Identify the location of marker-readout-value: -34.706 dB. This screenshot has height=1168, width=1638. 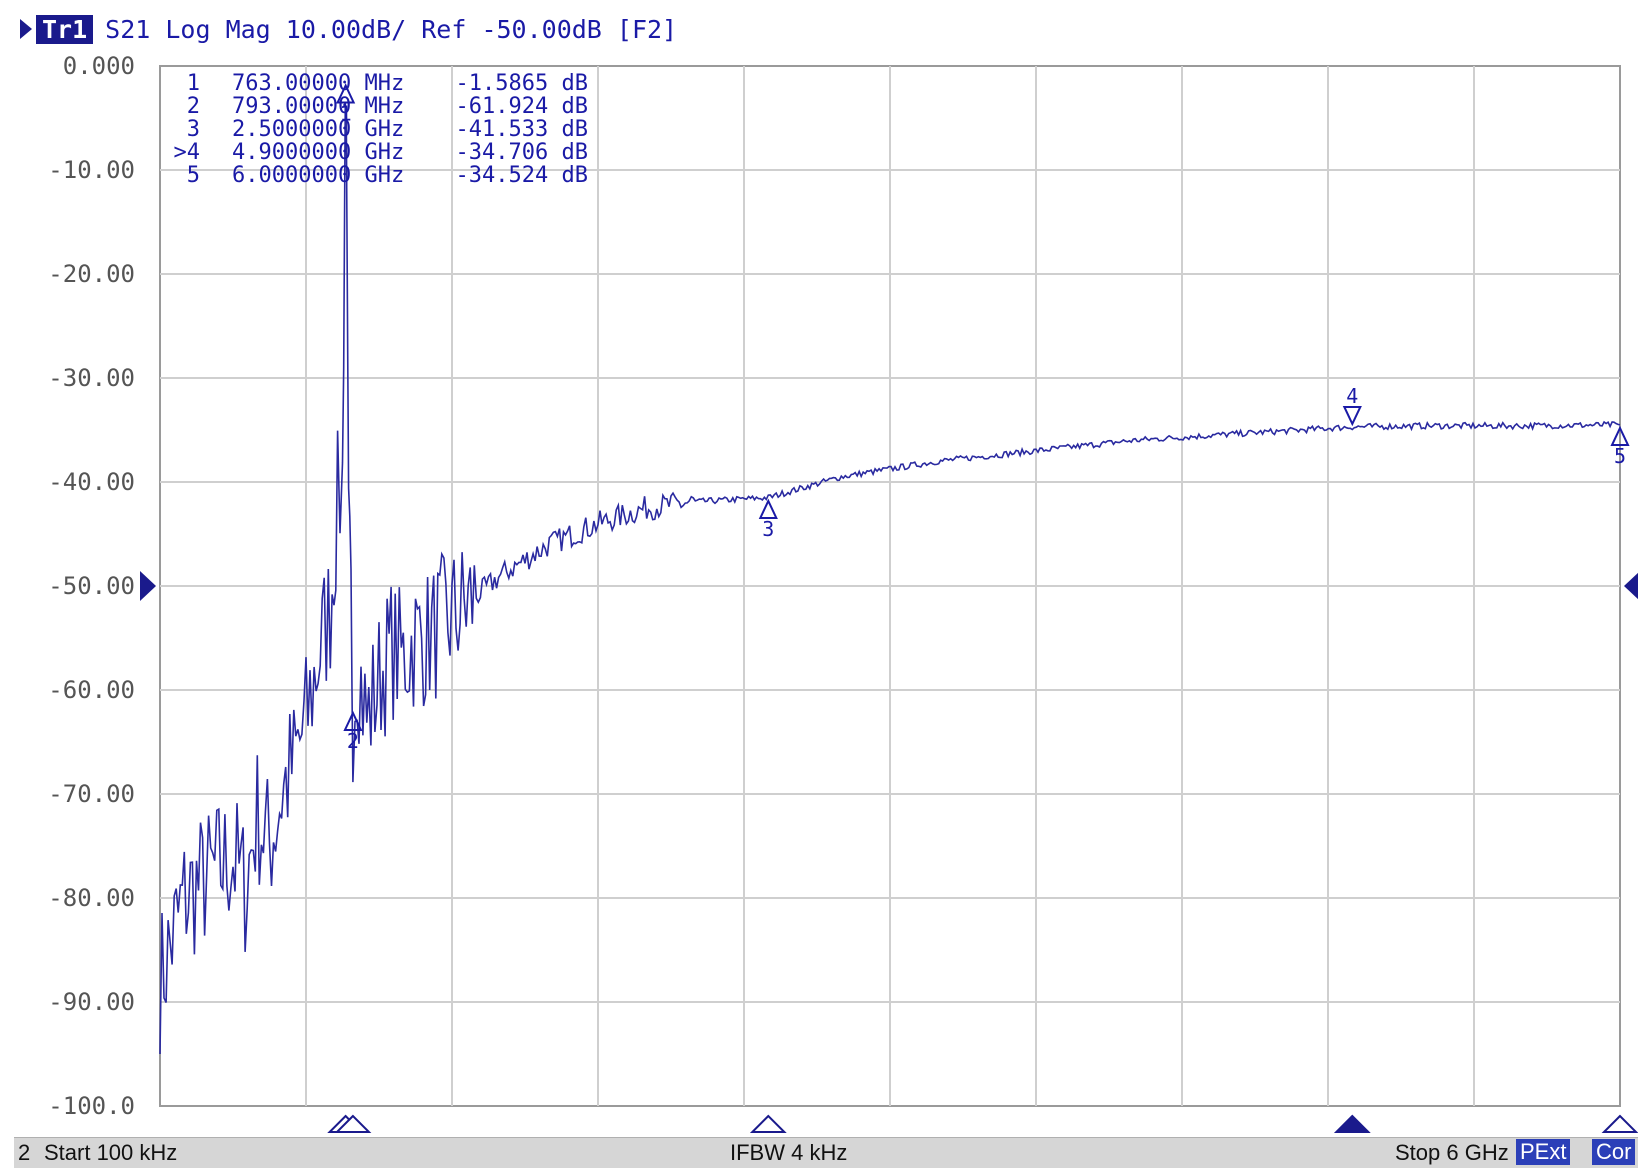
(522, 152).